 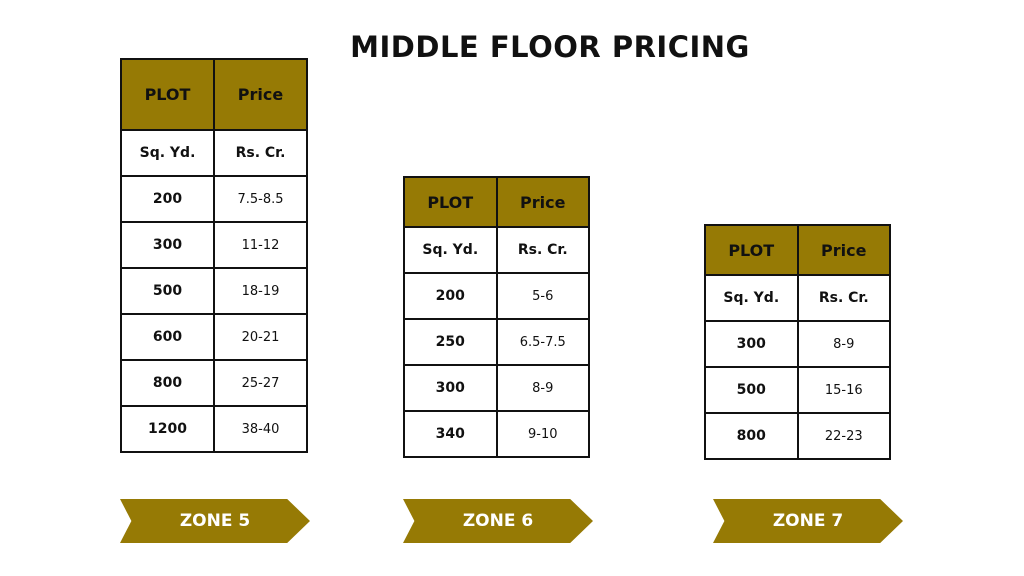 What do you see at coordinates (215, 521) in the screenshot?
I see `zone-5-label: ZONE 5` at bounding box center [215, 521].